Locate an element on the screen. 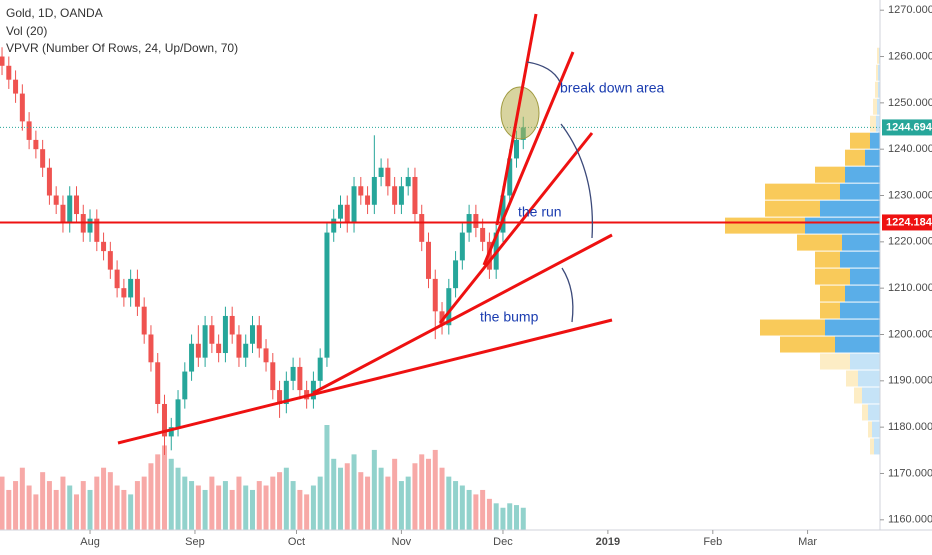  x-tick-label: Oct is located at coordinates (296, 542).